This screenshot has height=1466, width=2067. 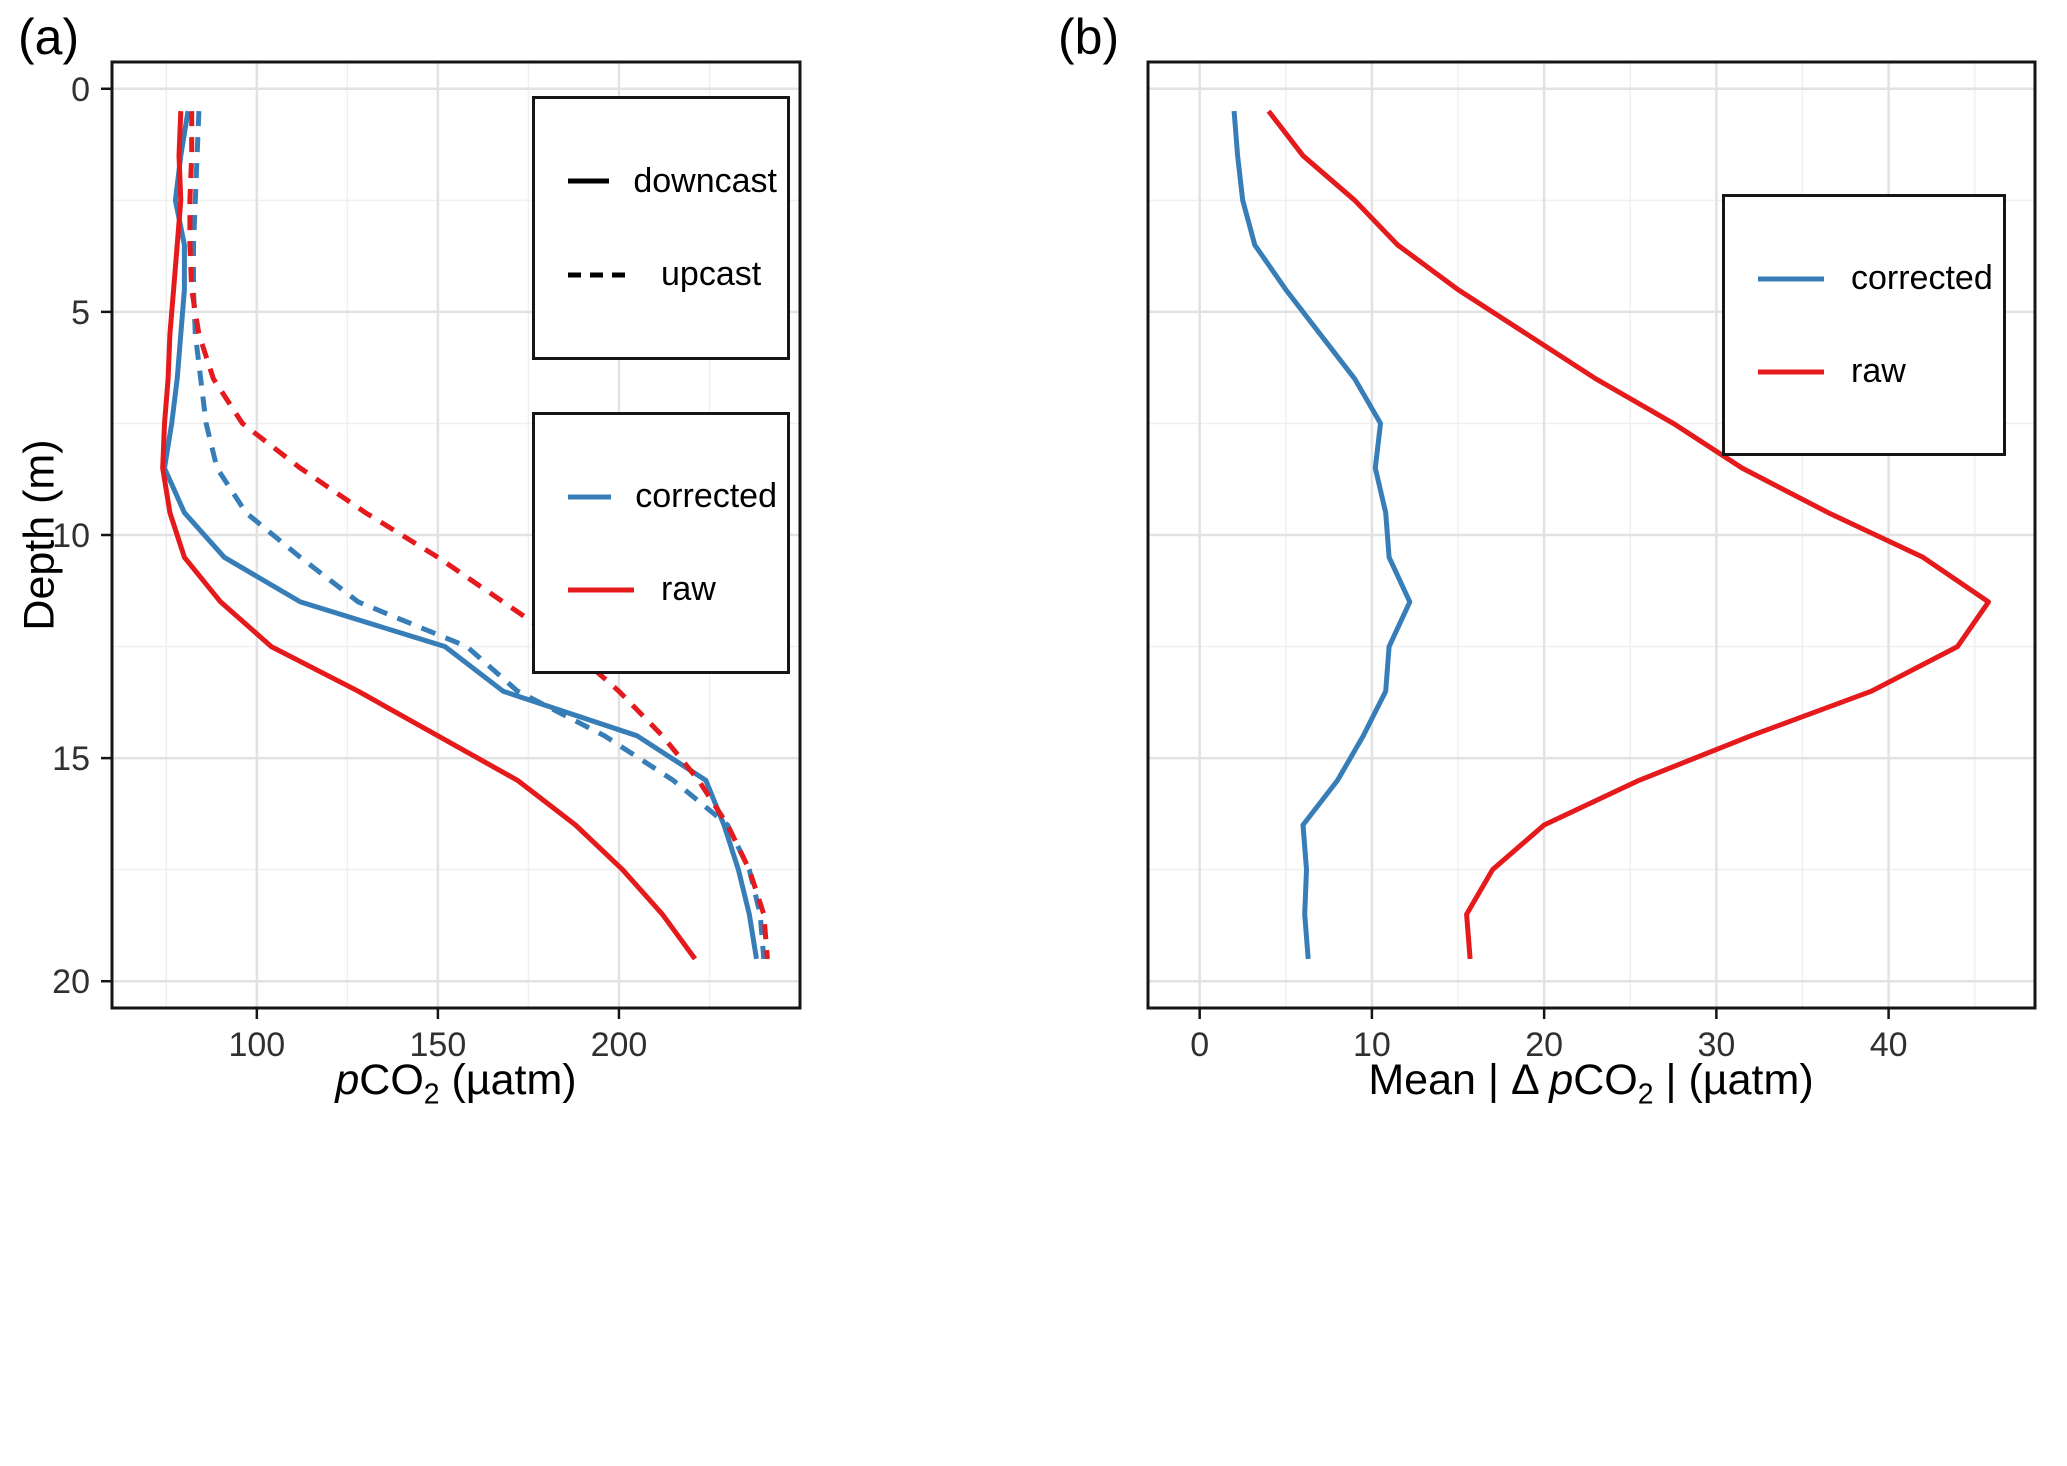 What do you see at coordinates (49, 37) in the screenshot?
I see `panel-a-tag: (a)` at bounding box center [49, 37].